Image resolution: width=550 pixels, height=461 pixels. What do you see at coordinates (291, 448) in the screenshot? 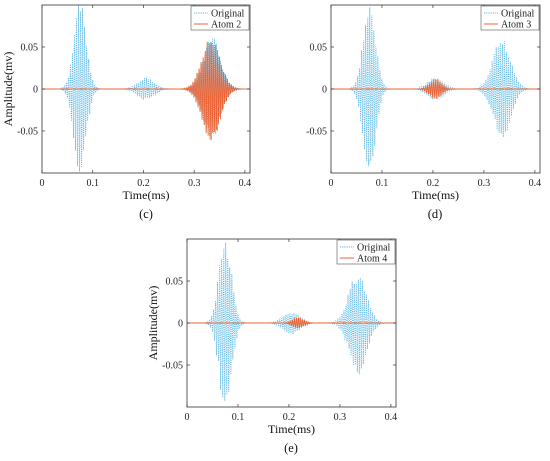
I see `panel-label: (e)` at bounding box center [291, 448].